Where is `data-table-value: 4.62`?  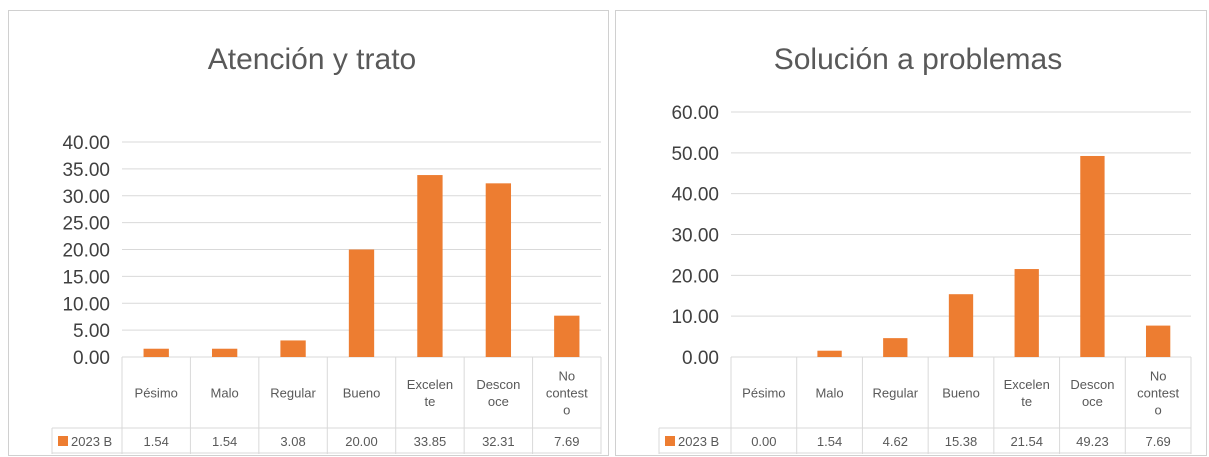
data-table-value: 4.62 is located at coordinates (895, 441).